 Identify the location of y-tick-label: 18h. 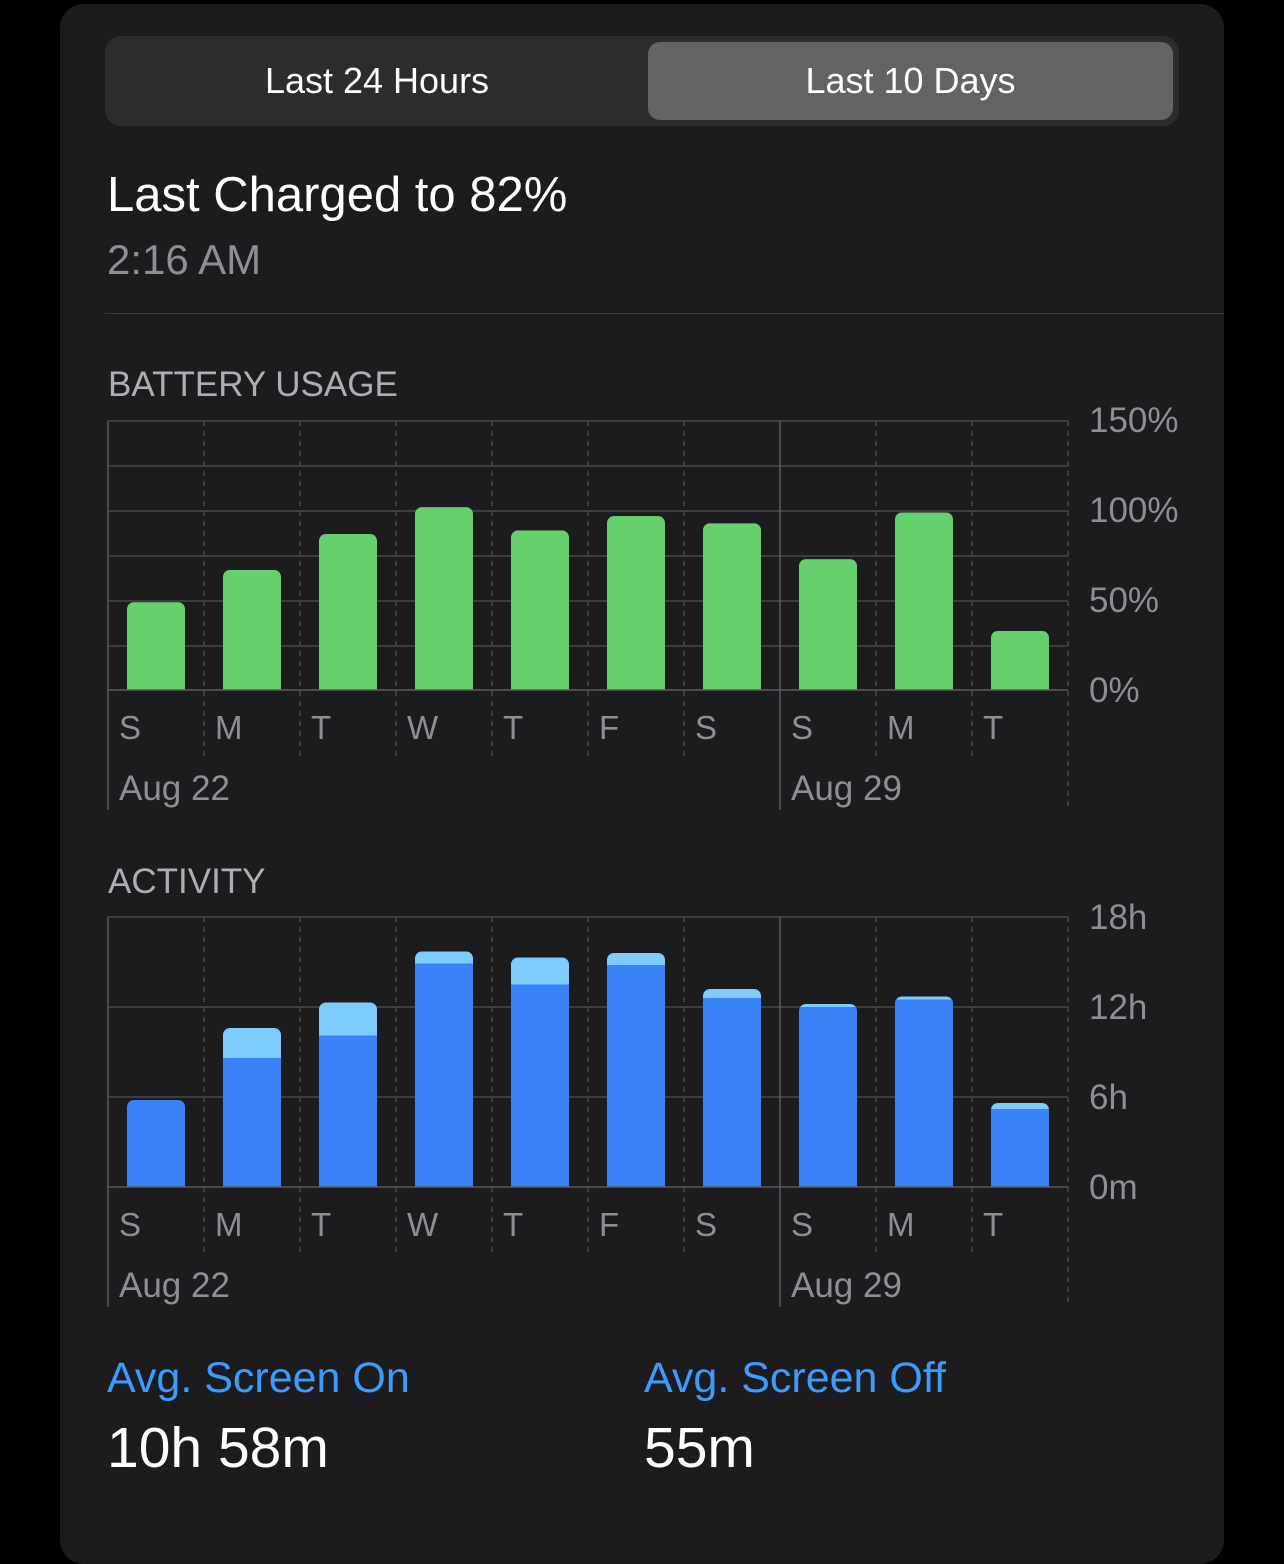
(1118, 917).